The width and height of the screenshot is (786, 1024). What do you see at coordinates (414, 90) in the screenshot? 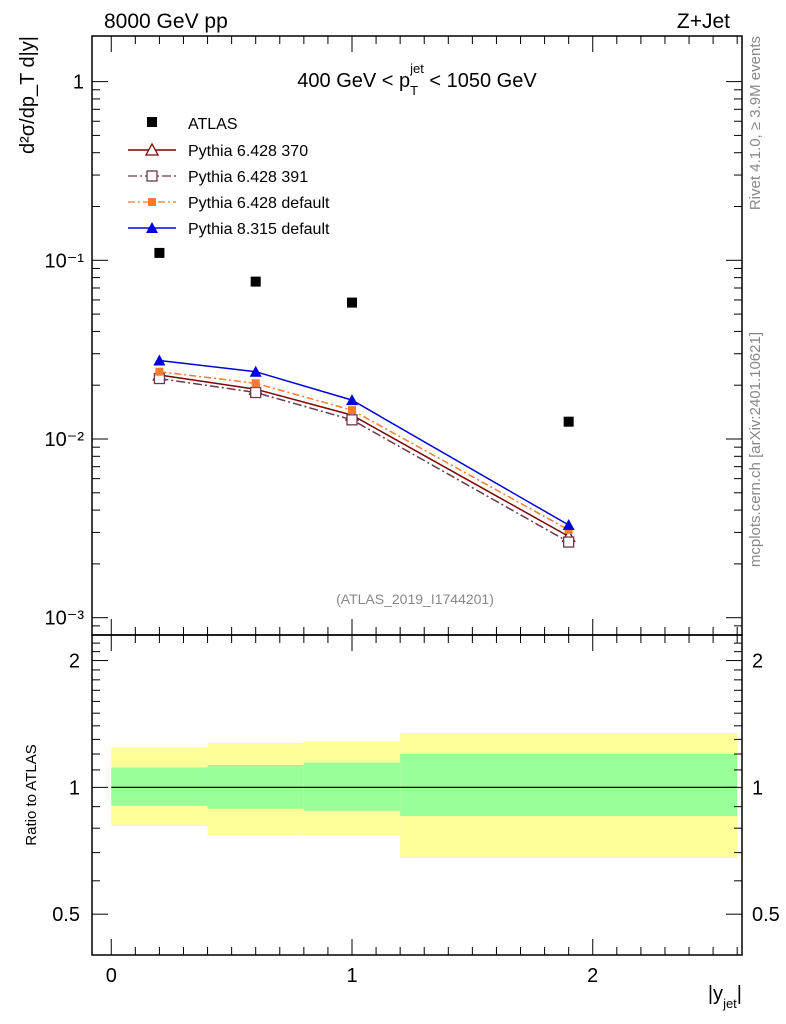
I see `title-sub: T` at bounding box center [414, 90].